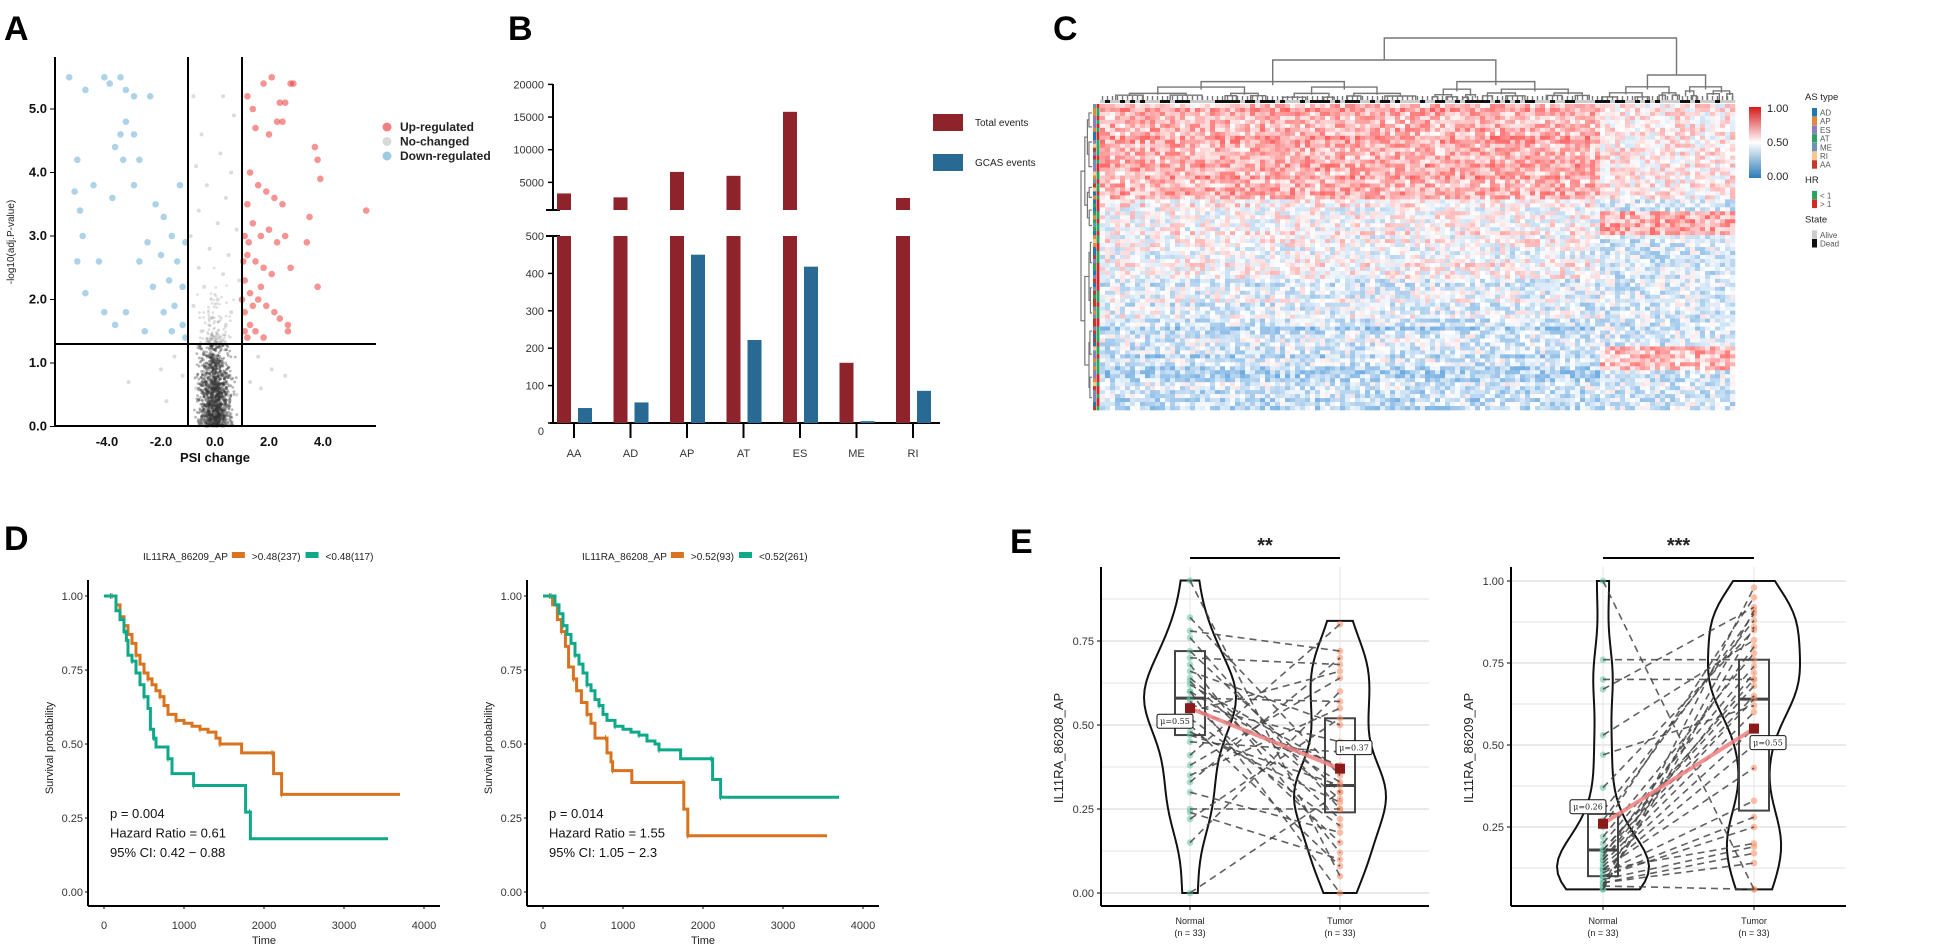 The image size is (1950, 948). I want to click on bar-total-aa, so click(564, 329).